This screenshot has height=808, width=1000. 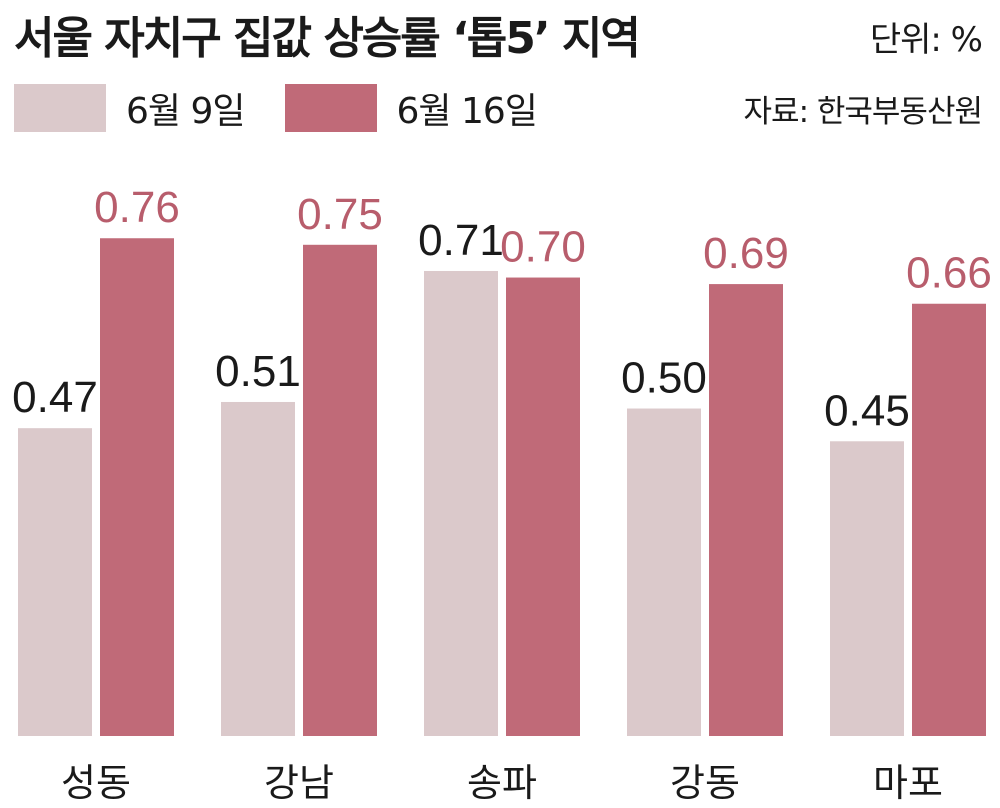 What do you see at coordinates (867, 410) in the screenshot?
I see `value-label-series-1-5: 0.45` at bounding box center [867, 410].